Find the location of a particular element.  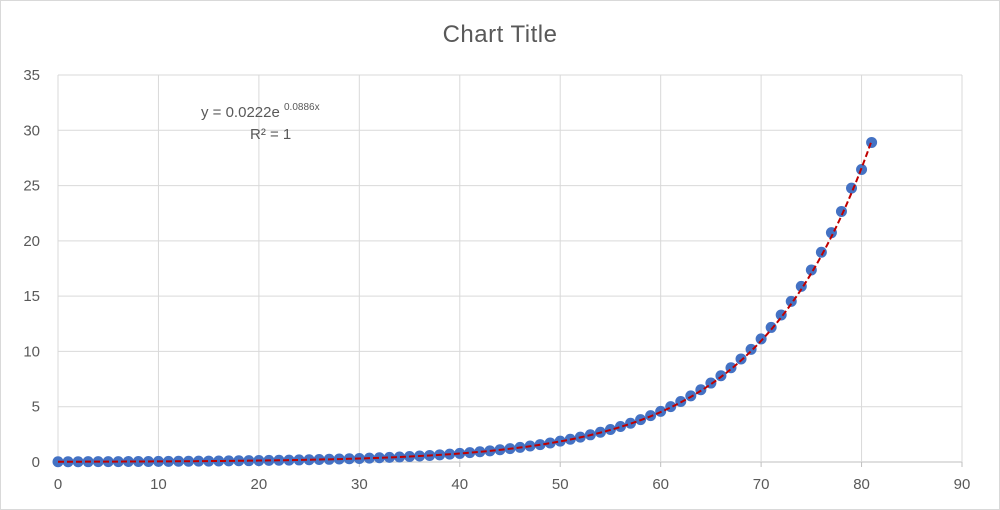

y-tick-label: 10 is located at coordinates (31, 351).